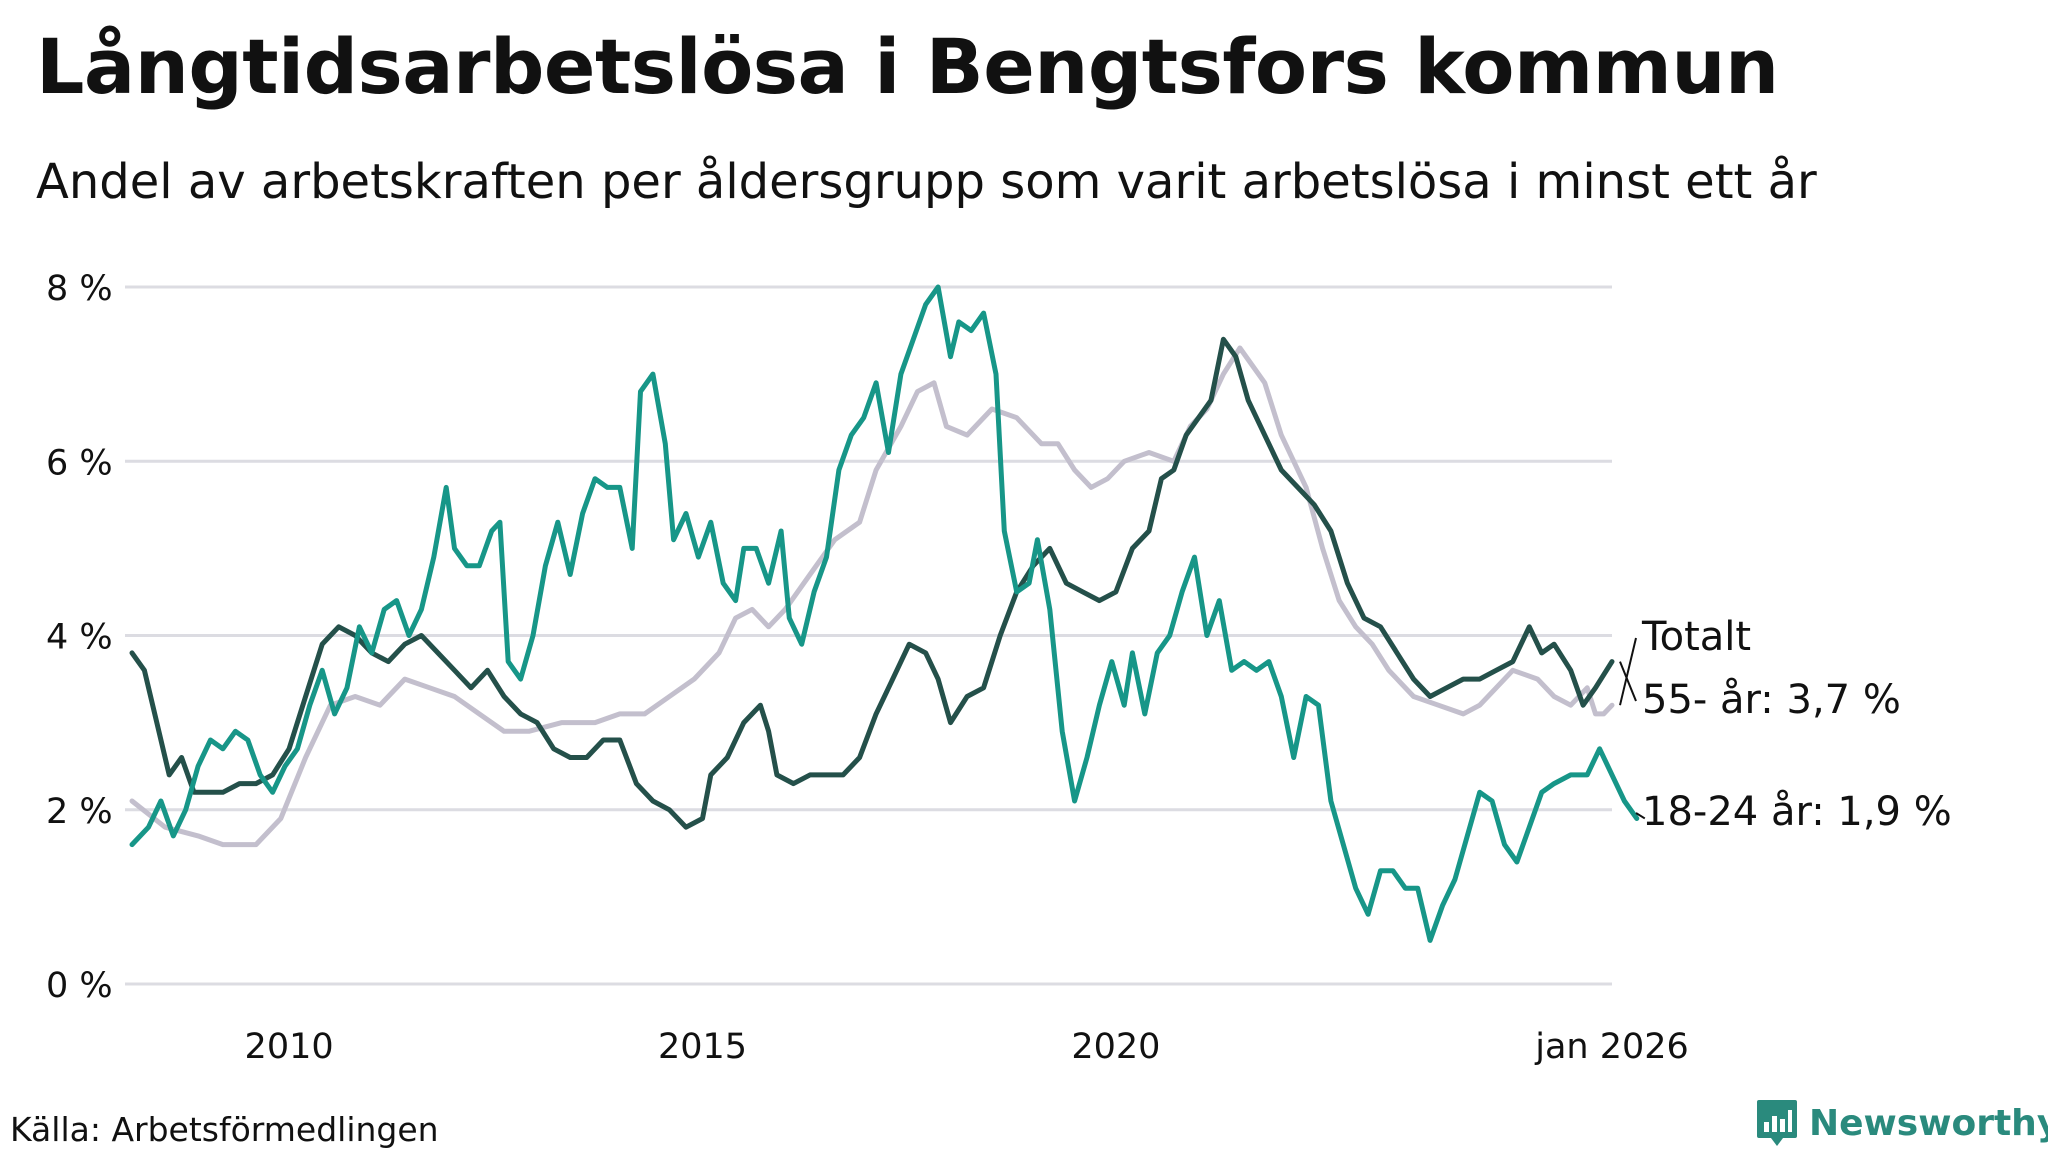 The image size is (2048, 1152). What do you see at coordinates (1785, 724) in the screenshot?
I see `series-labels: Totalt 55- år: 3,7 % 18-24 år: 1,9 %` at bounding box center [1785, 724].